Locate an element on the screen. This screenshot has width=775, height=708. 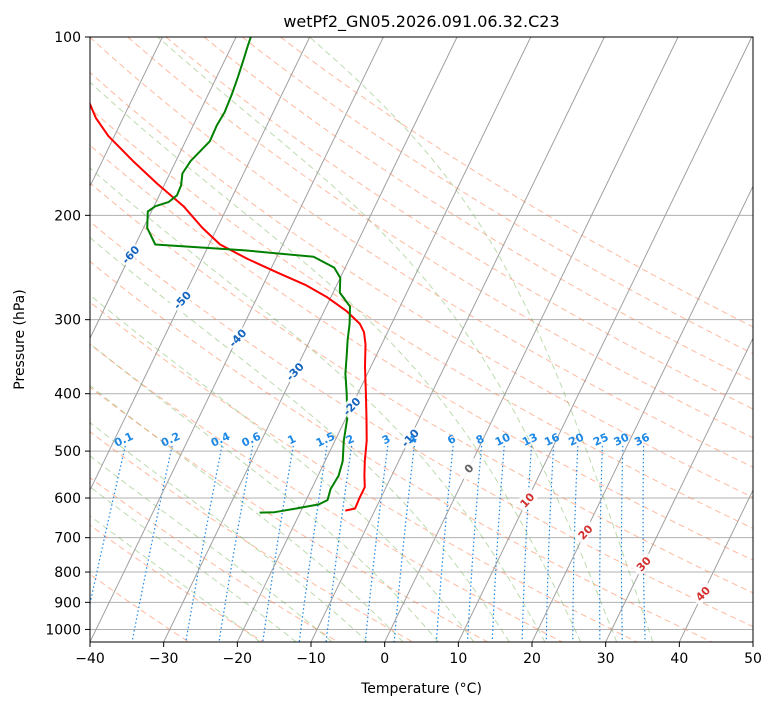
mixing-ratio-label: 0.4 is located at coordinates (220, 440).